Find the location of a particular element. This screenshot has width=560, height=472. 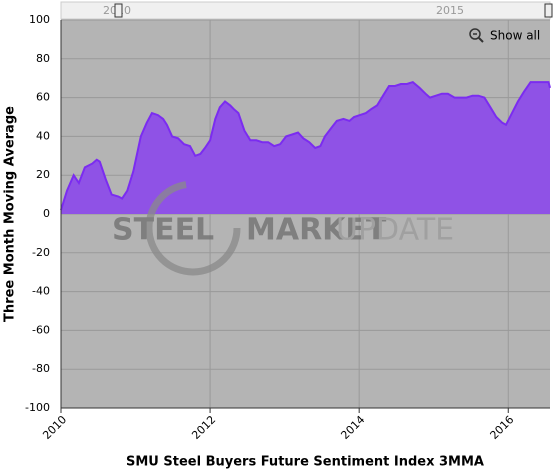

navigator-label: 2015 is located at coordinates (450, 10).